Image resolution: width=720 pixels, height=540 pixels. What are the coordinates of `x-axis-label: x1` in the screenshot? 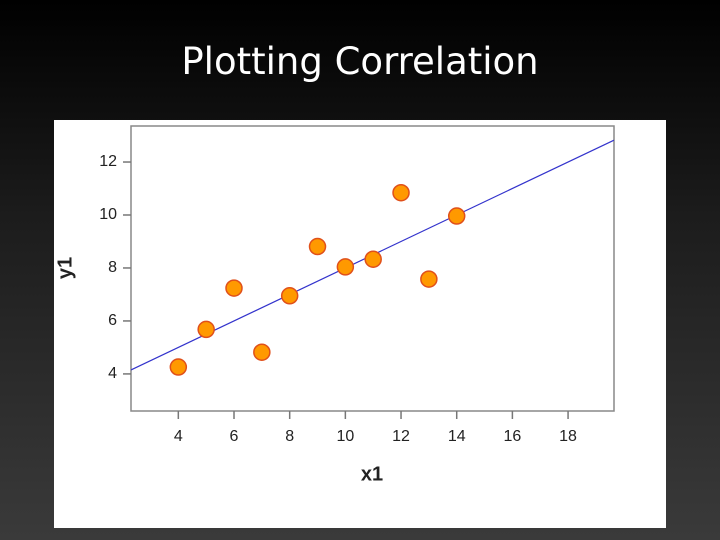 It's located at (372, 474).